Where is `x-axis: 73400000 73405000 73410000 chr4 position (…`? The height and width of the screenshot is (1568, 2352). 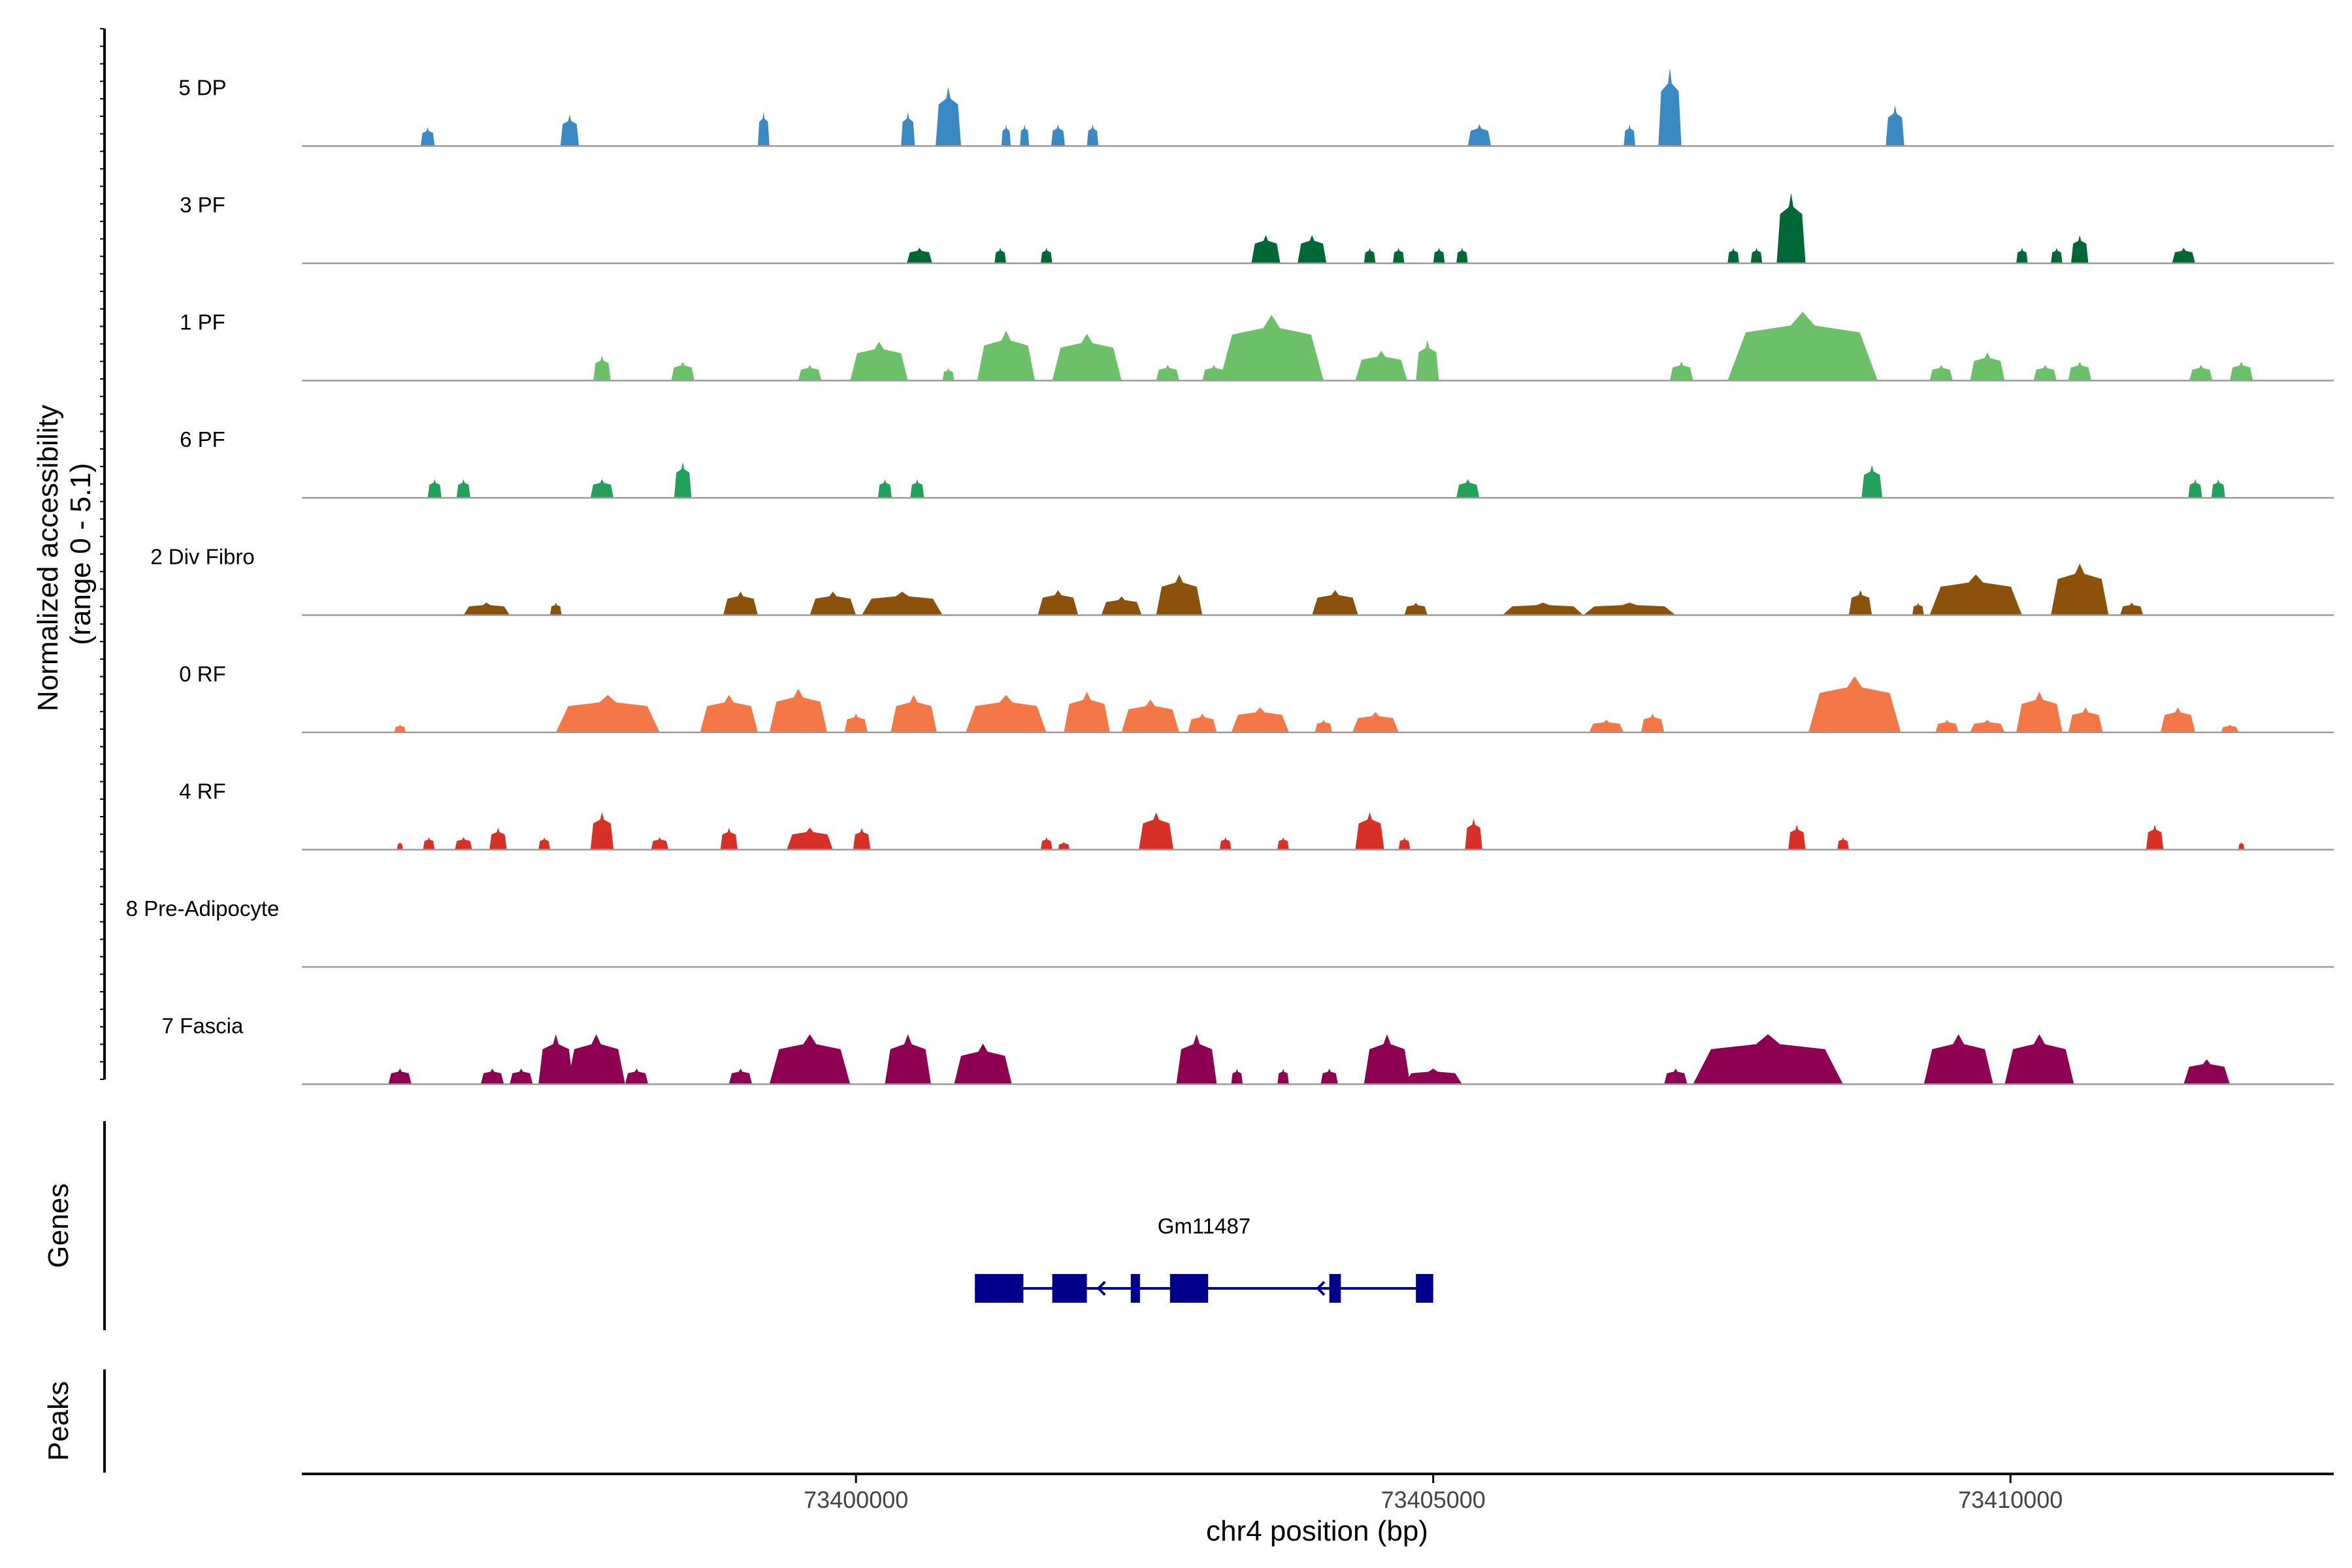
x-axis: 73400000 73405000 73410000 chr4 position (… is located at coordinates (1318, 1510).